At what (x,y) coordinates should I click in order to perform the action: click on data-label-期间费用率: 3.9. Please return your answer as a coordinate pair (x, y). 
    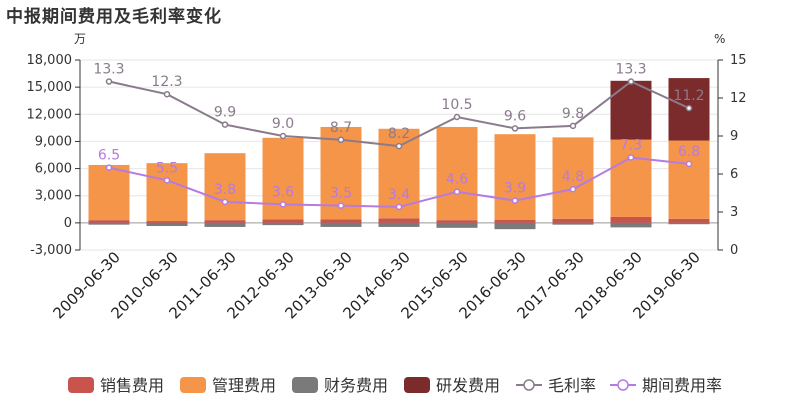
    Looking at the image, I should click on (515, 189).